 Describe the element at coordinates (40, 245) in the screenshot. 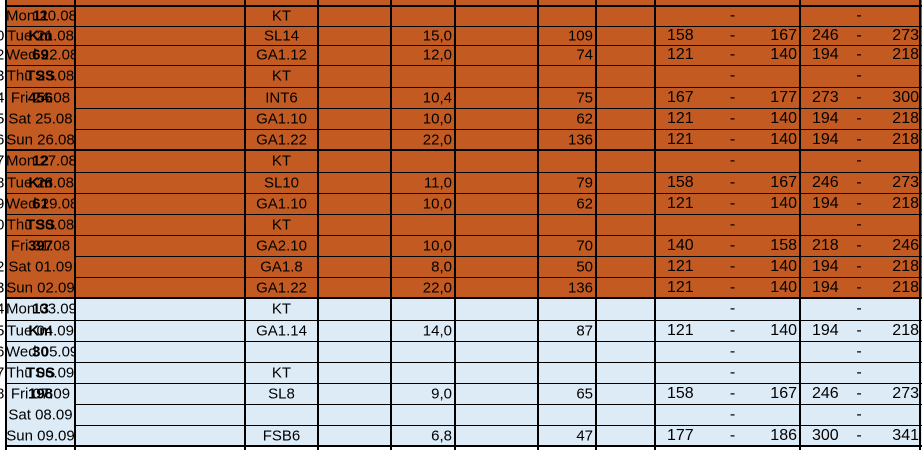

I see `week-summary-cell: 397` at that location.